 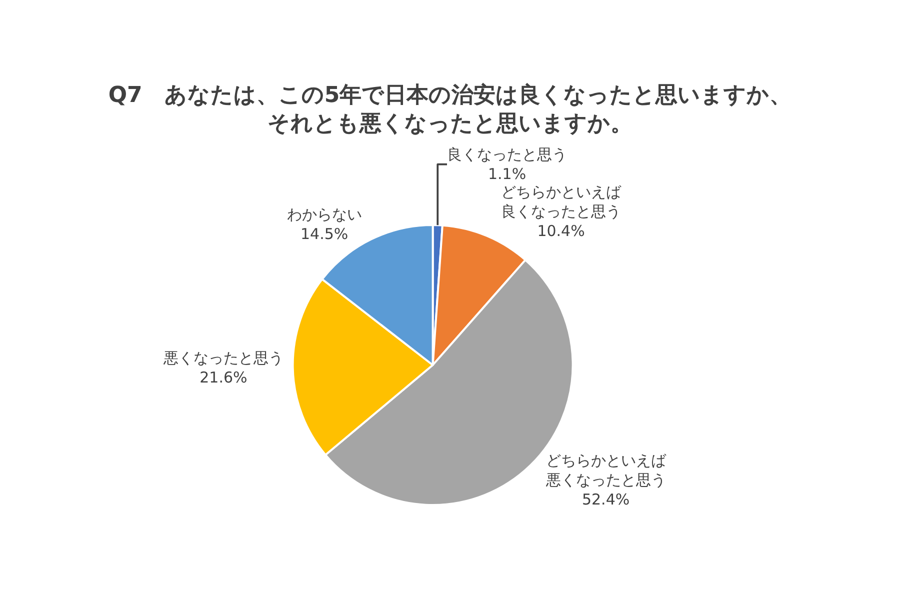 What do you see at coordinates (324, 233) in the screenshot?
I see `data-label: 14.5%` at bounding box center [324, 233].